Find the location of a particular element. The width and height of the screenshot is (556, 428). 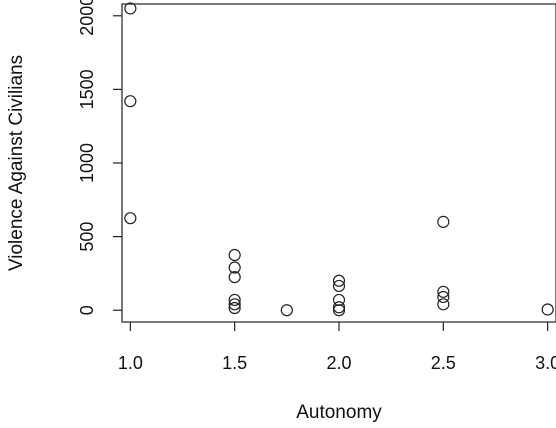

x-axis: 1.0 1.5 2.0 2.5 3.0 is located at coordinates (337, 347).